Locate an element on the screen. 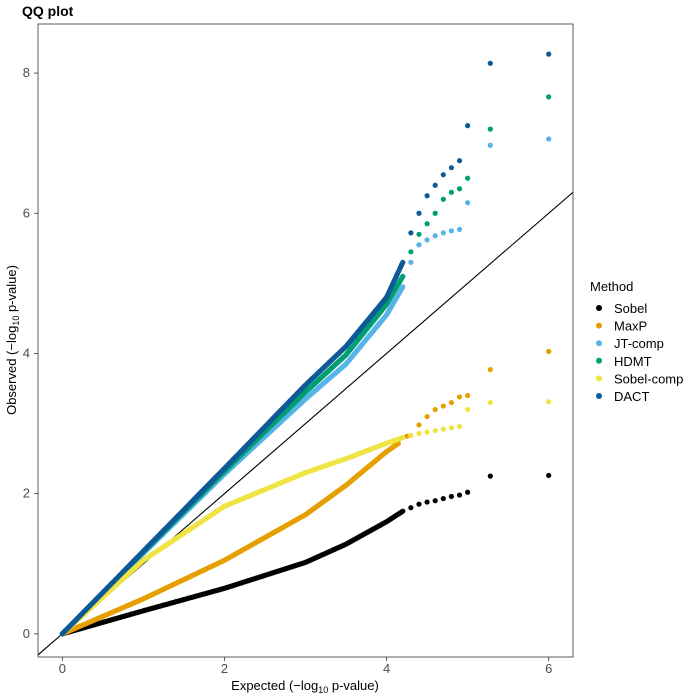 The image size is (700, 700). y-tick-label: 2 is located at coordinates (26, 493).